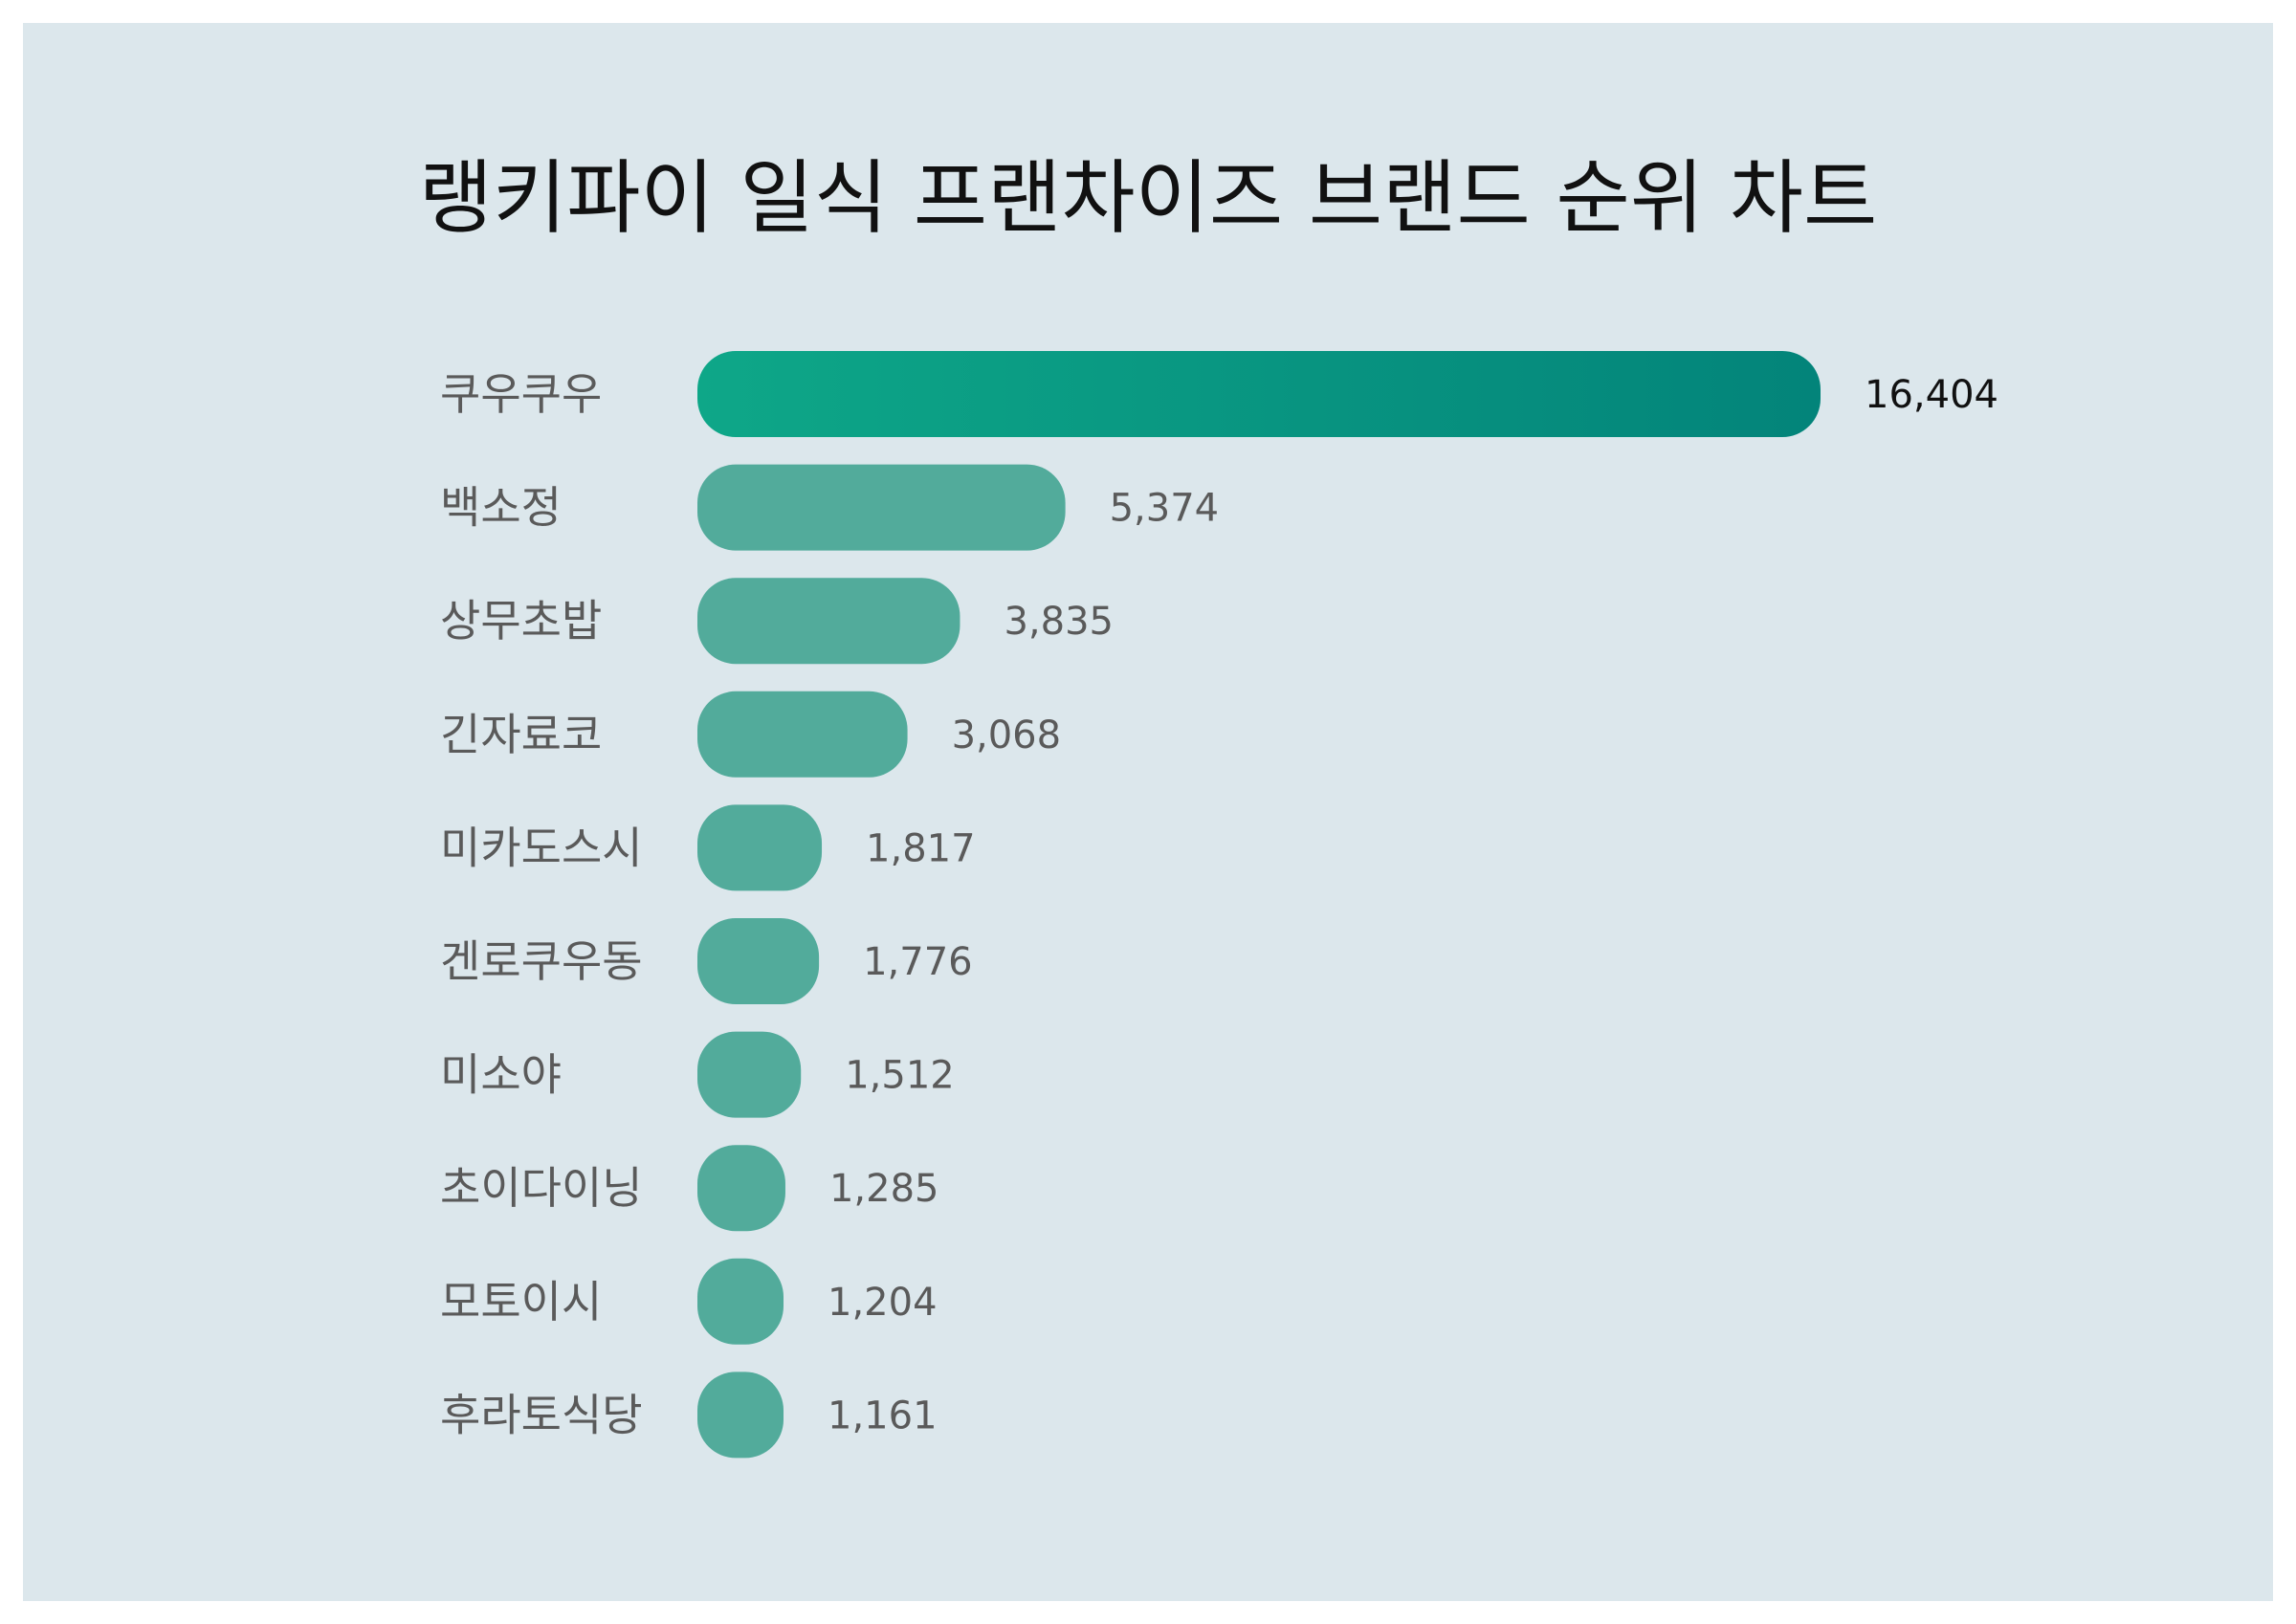 The width and height of the screenshot is (2296, 1624). Describe the element at coordinates (1165, 509) in the screenshot. I see `value-label: 5,374` at that location.